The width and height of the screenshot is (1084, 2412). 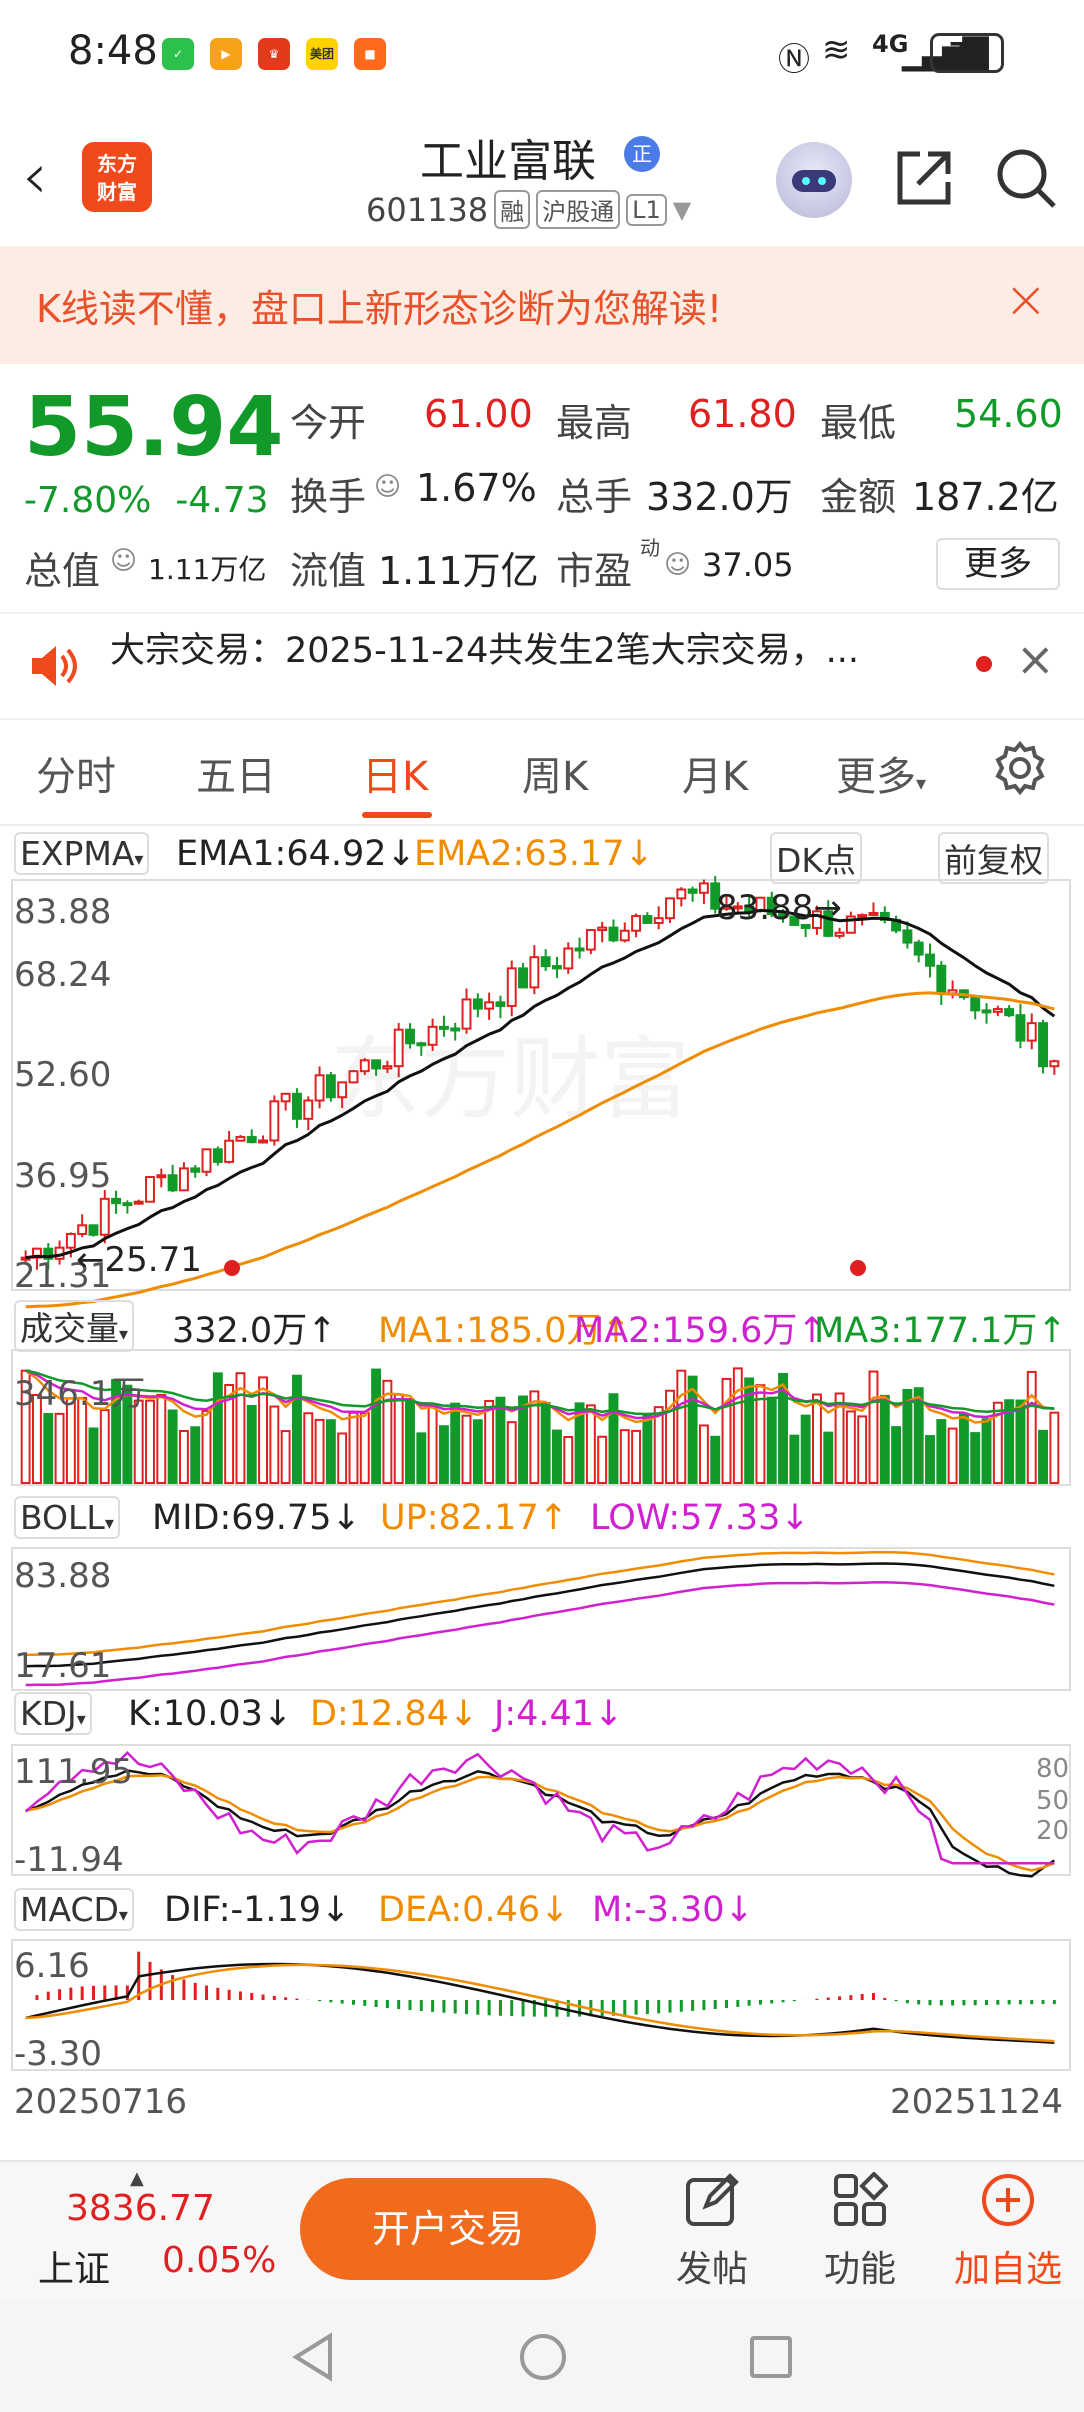 What do you see at coordinates (82, 853) in the screenshot?
I see `expma-selector: EXPMA▾` at bounding box center [82, 853].